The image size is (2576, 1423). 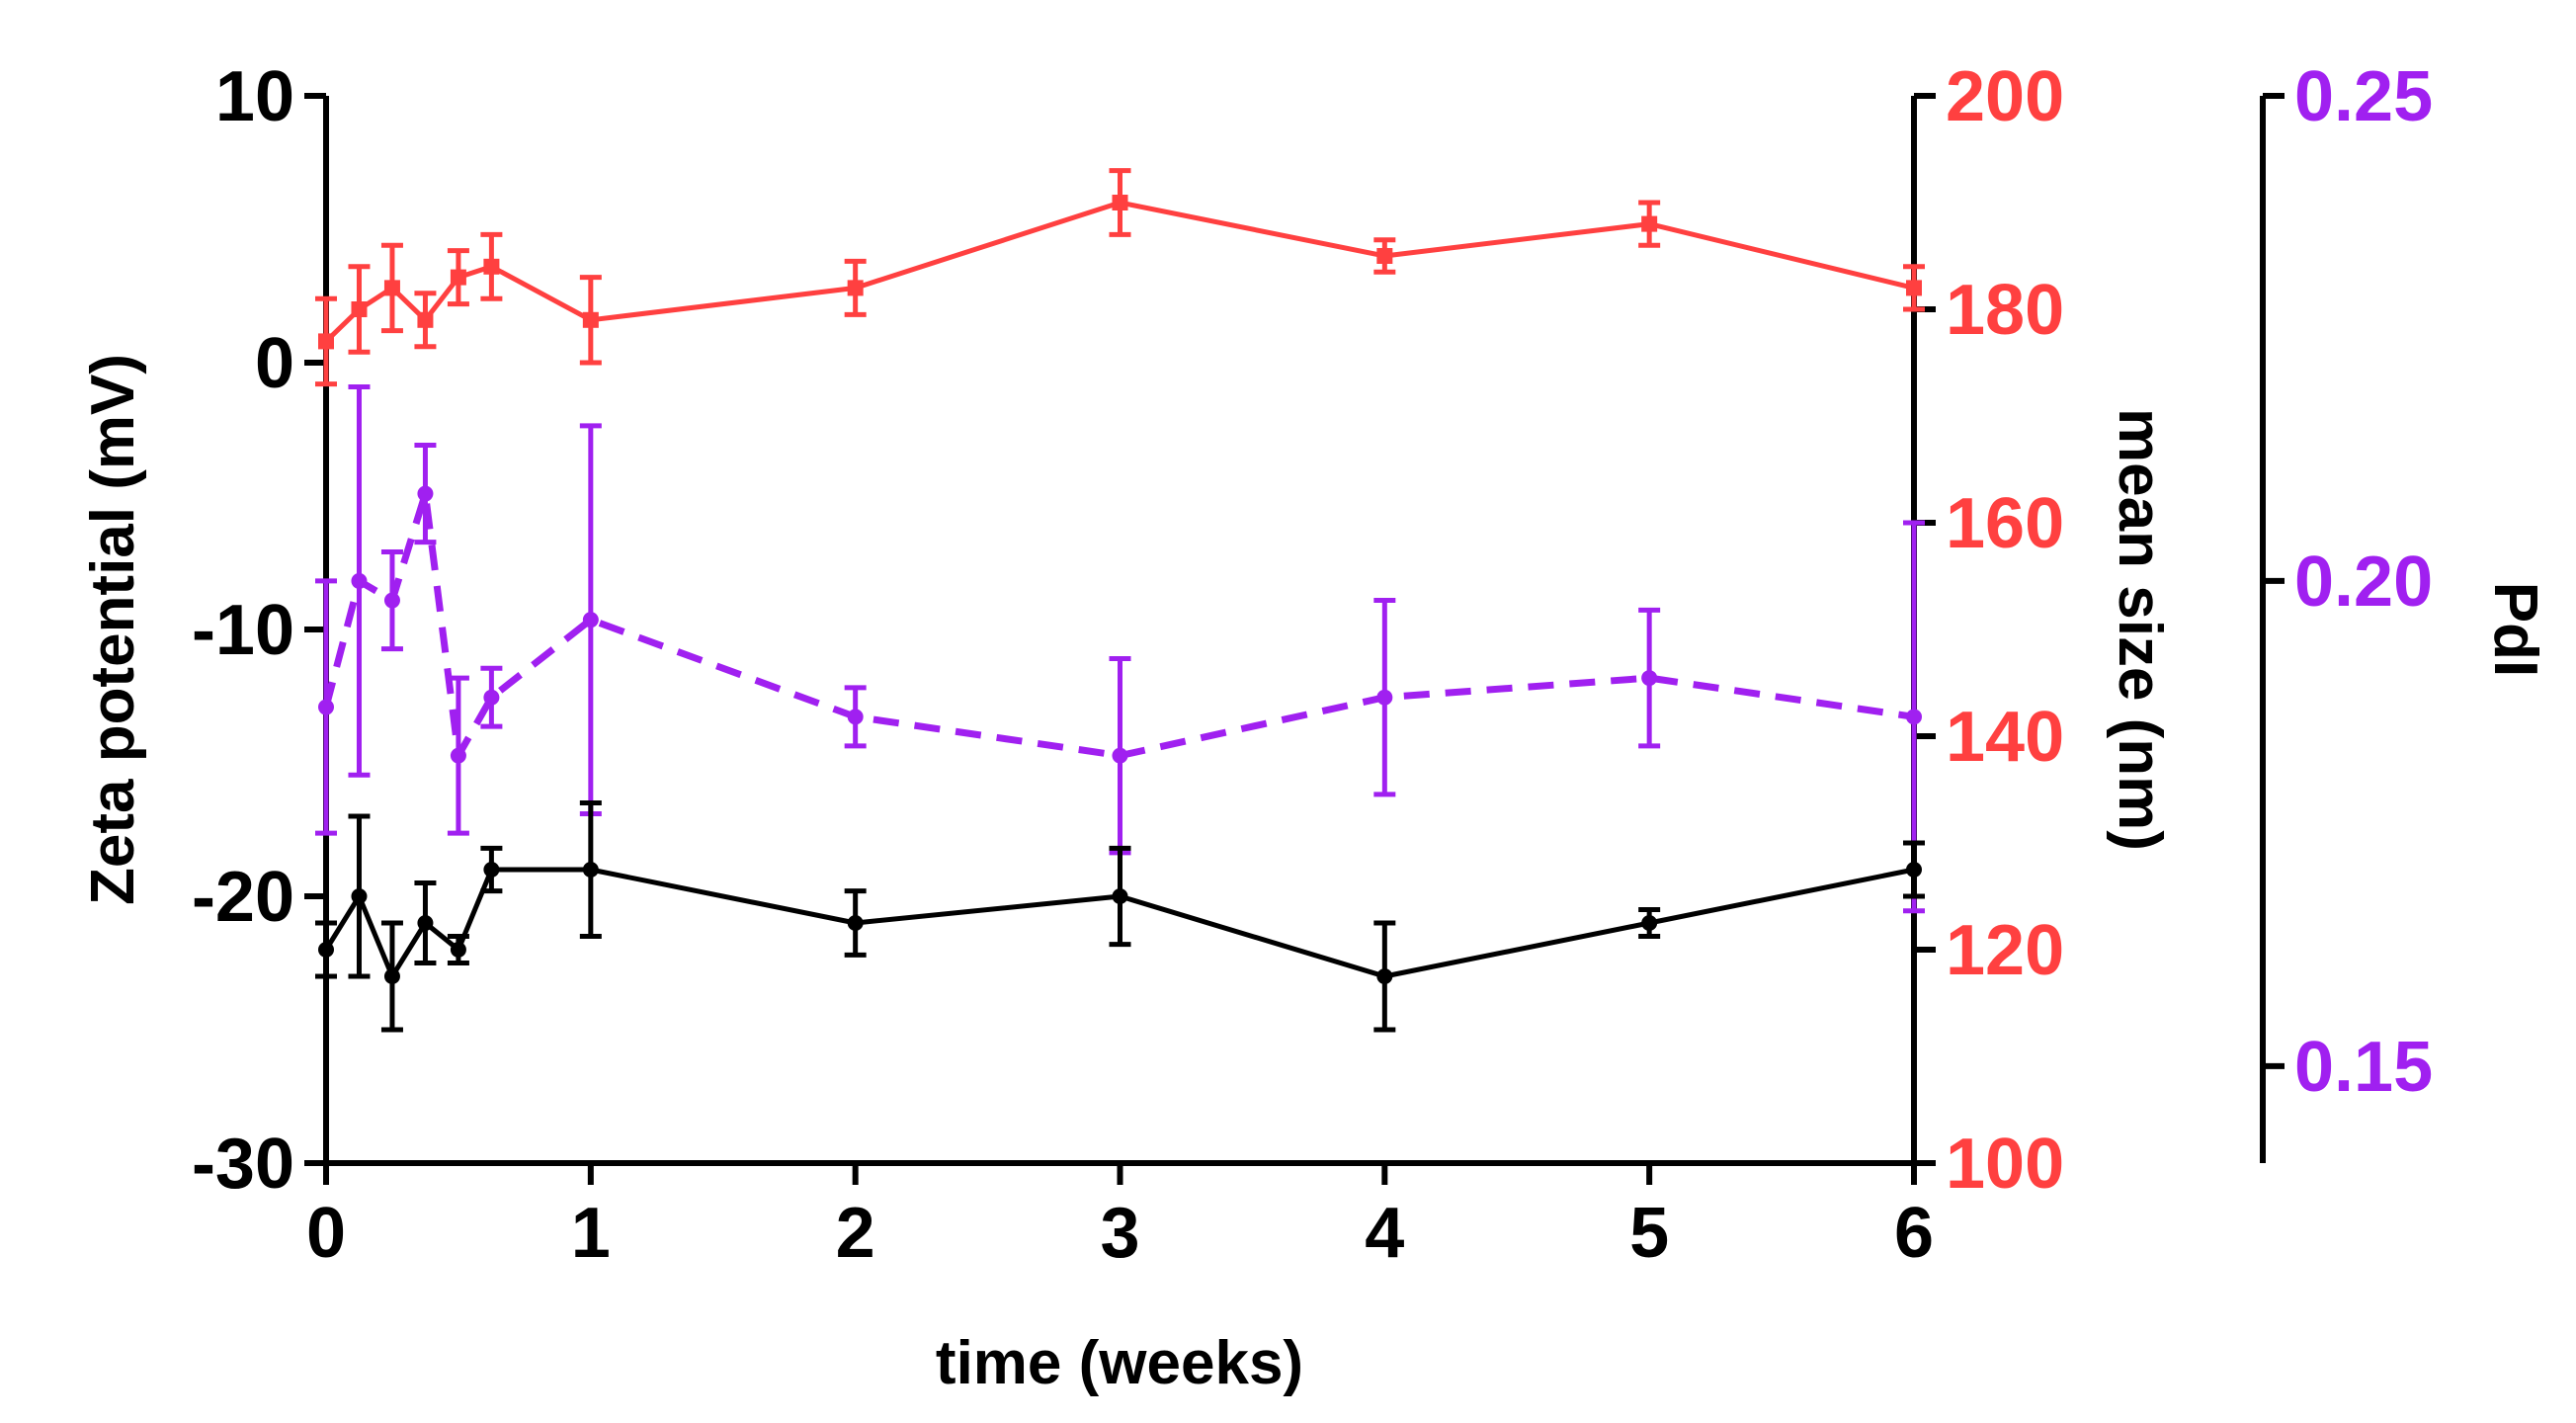 I want to click on x-tick-label: 3, so click(x=1119, y=1233).